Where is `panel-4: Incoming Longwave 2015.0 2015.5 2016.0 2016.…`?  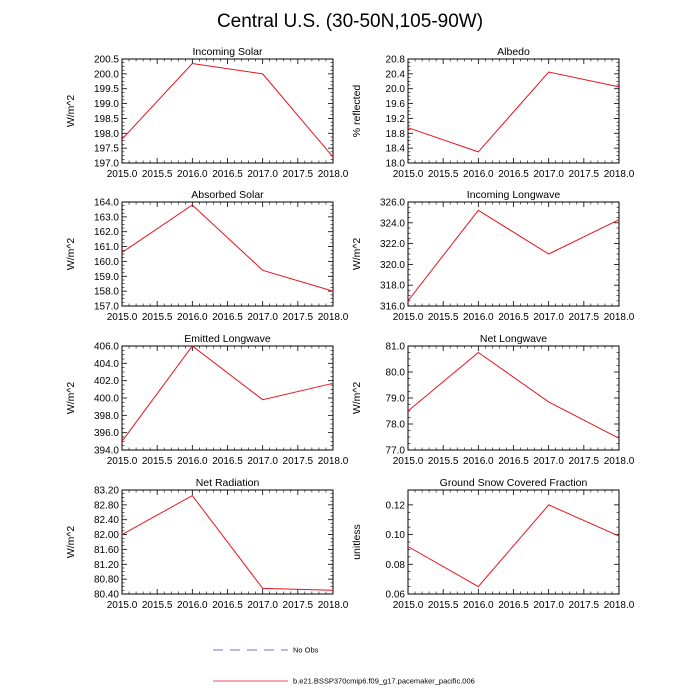
panel-4: Incoming Longwave 2015.0 2015.5 2016.0 2016.… is located at coordinates (493, 256).